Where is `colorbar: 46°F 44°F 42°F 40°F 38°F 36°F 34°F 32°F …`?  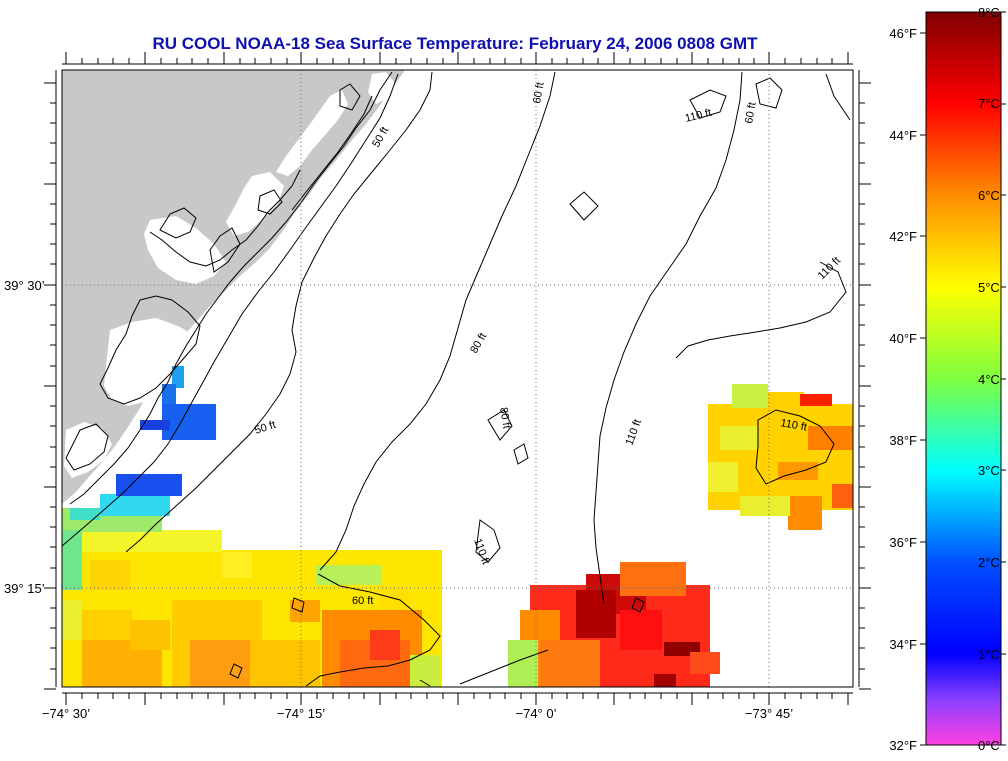
colorbar: 46°F 44°F 42°F 40°F 38°F 36°F 34°F 32°F … is located at coordinates (947, 379).